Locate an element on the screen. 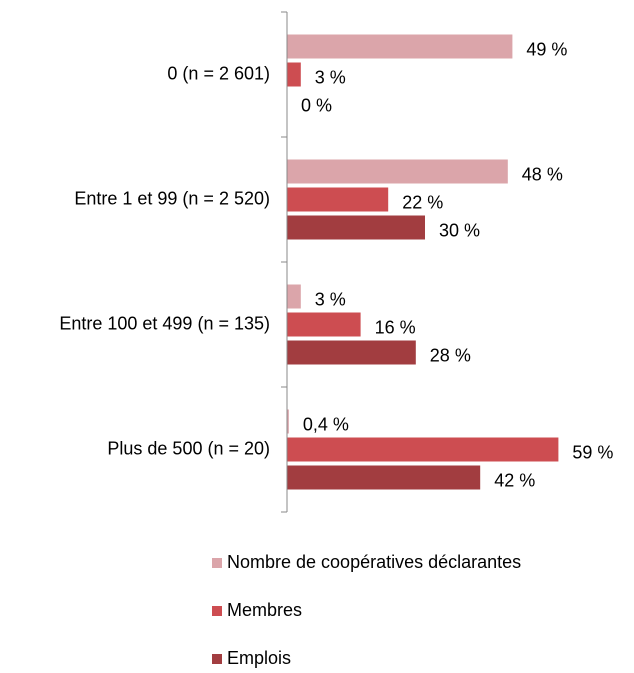  value-label: 16 % is located at coordinates (395, 327).